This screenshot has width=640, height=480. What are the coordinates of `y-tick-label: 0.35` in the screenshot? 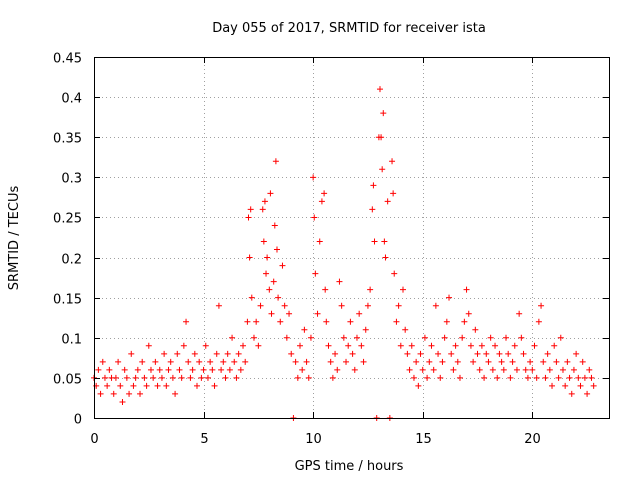 It's located at (67, 139).